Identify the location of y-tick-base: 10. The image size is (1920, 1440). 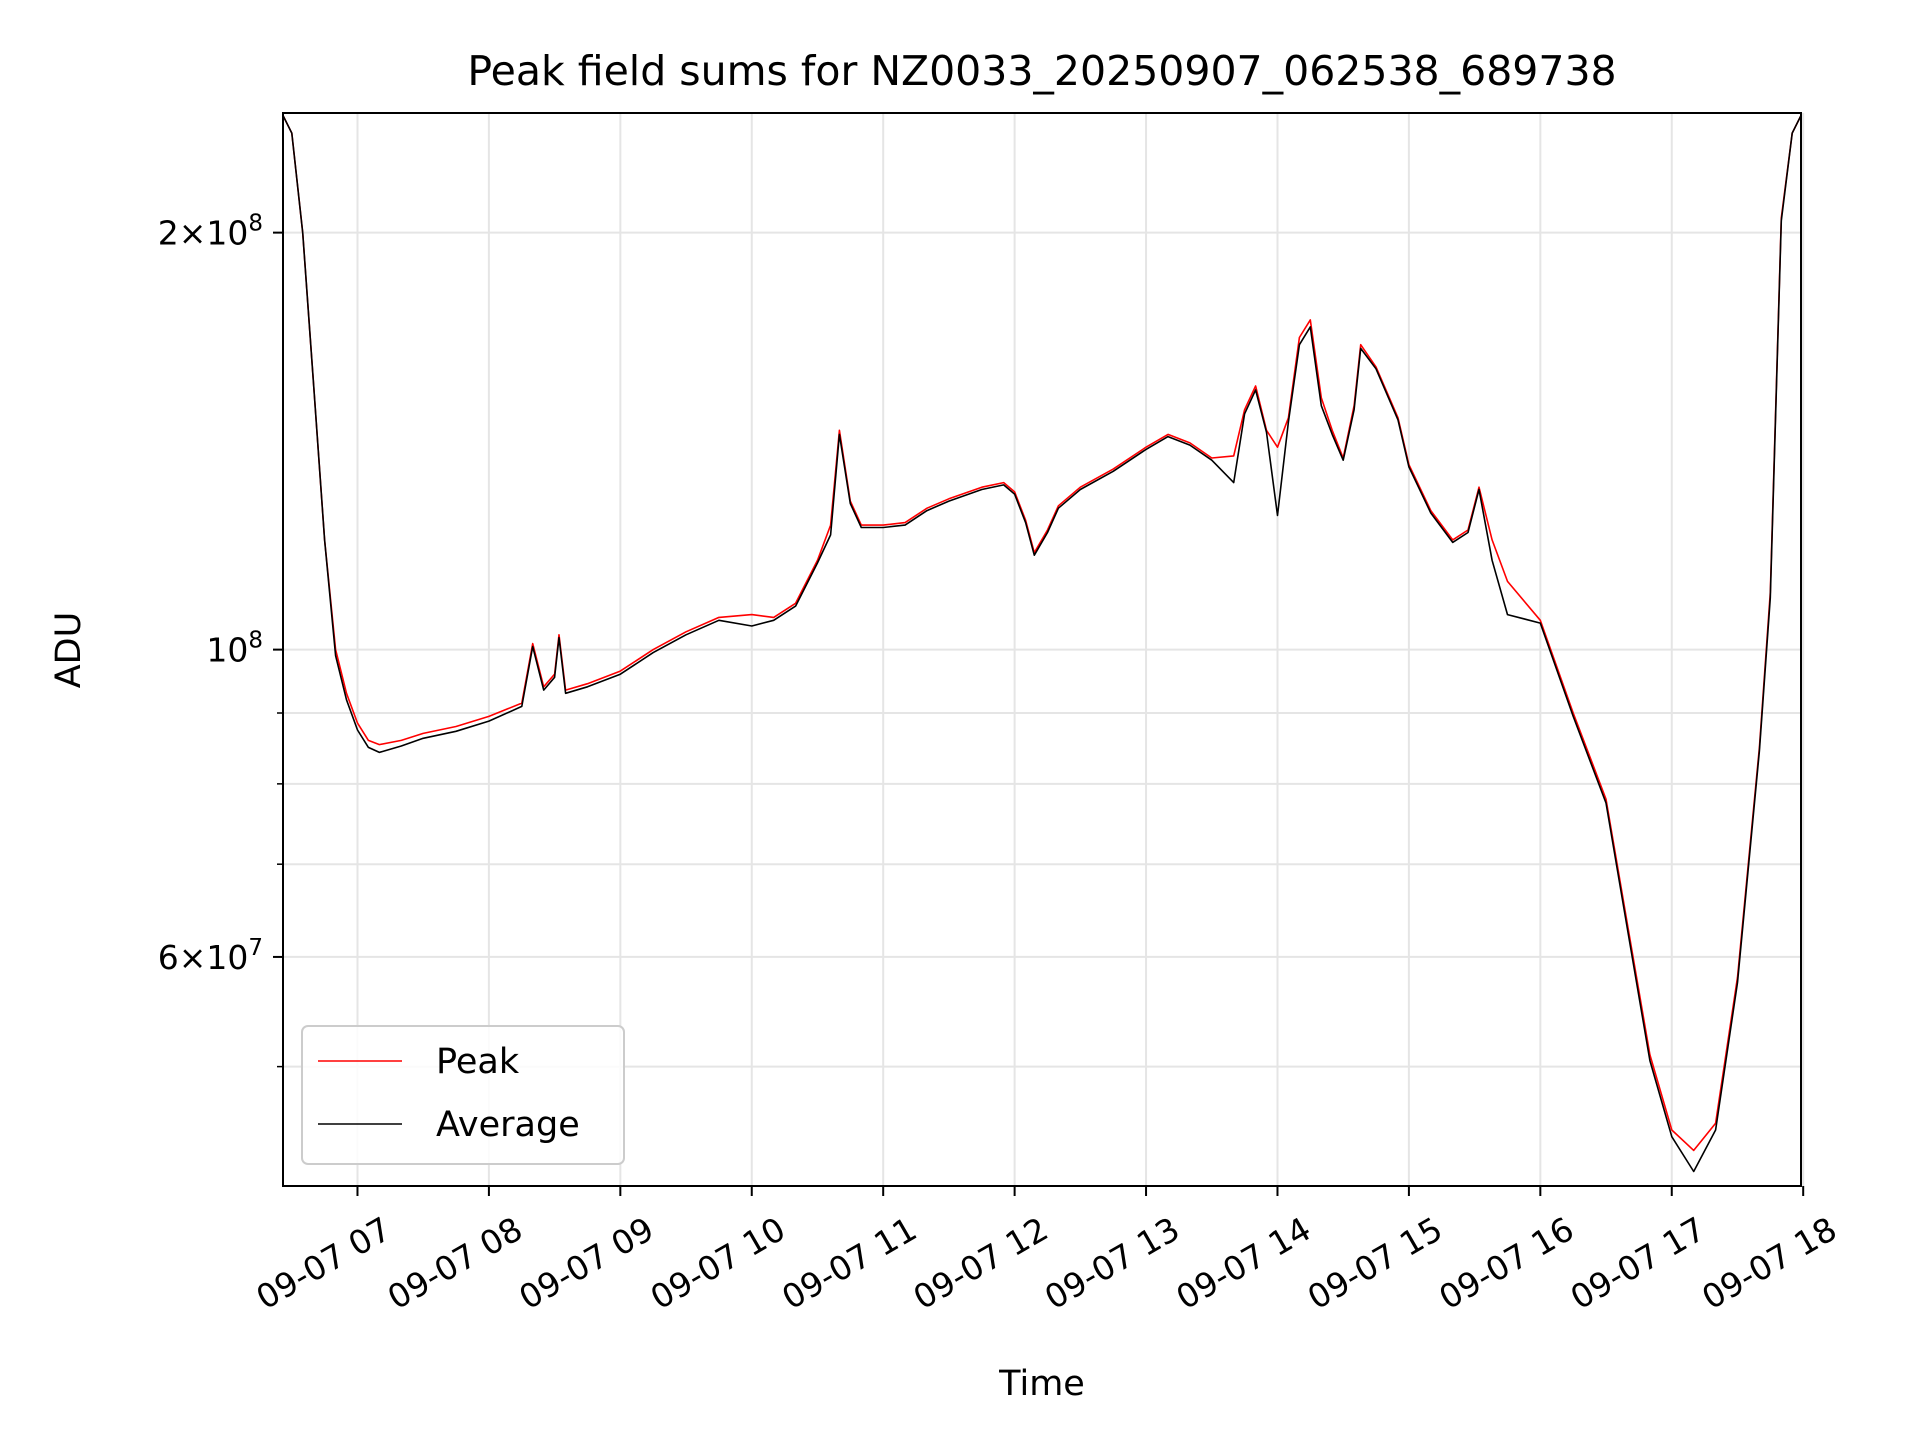
(227, 650).